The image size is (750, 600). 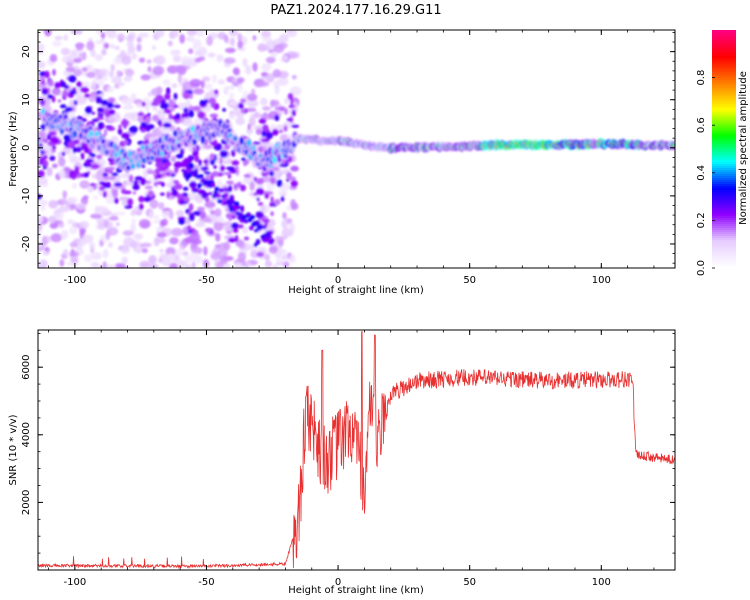 I want to click on snr-y-tick-labels: 2000 4000 6000, so click(x=26, y=434).